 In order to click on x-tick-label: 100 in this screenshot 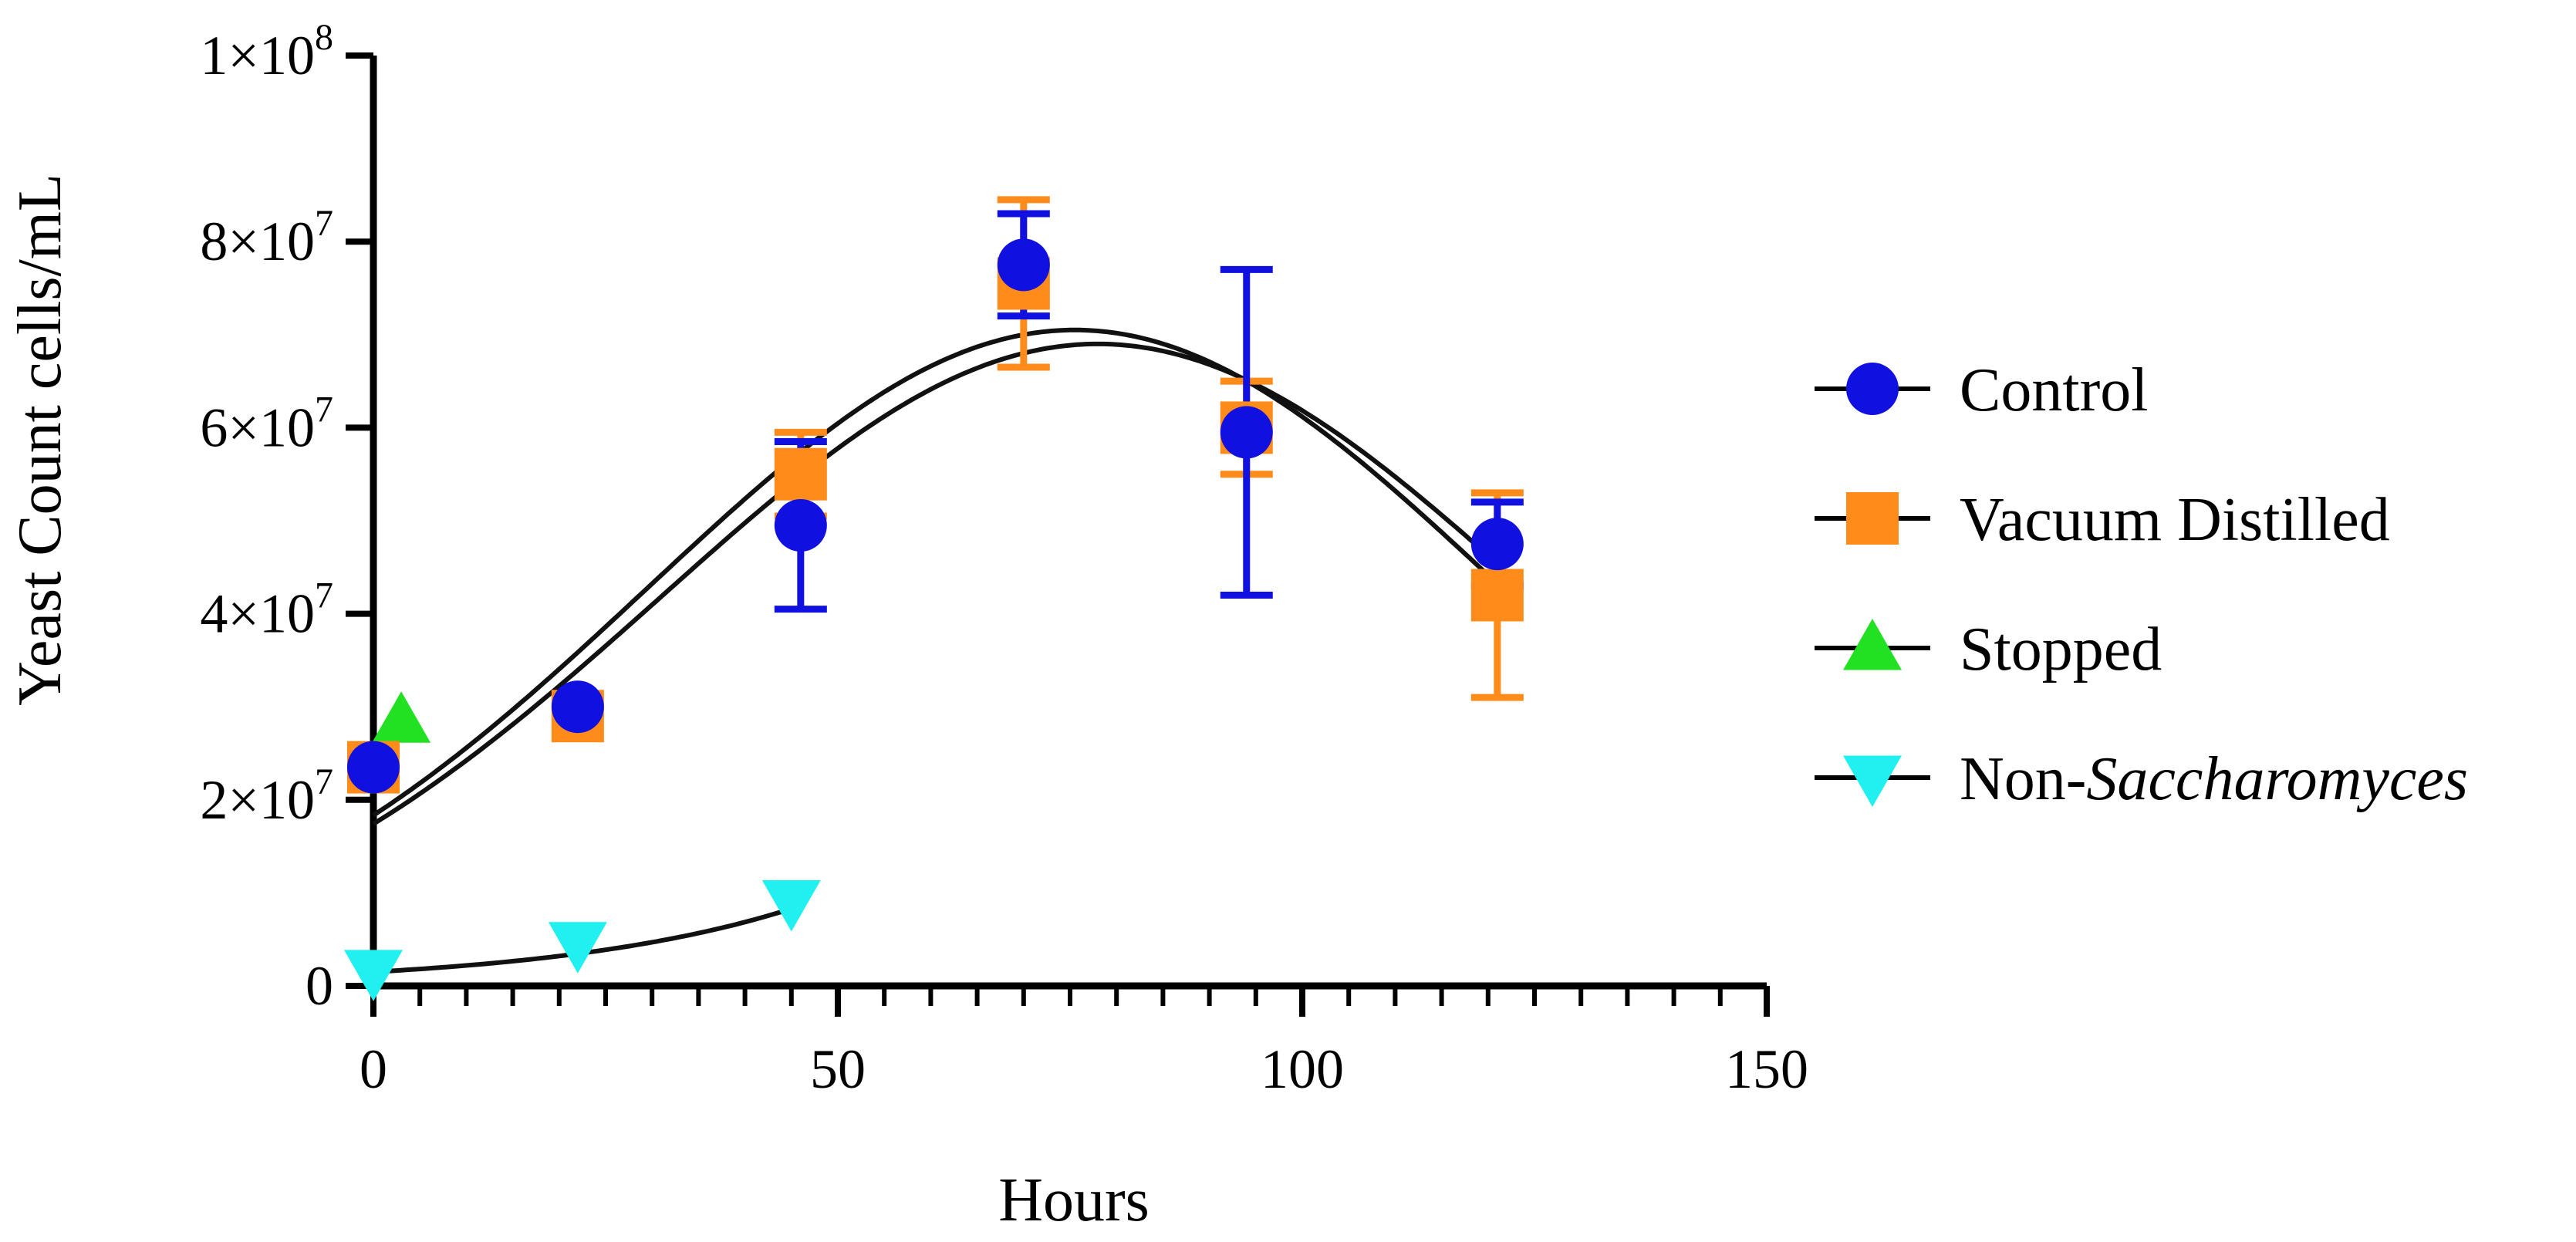, I will do `click(1302, 1069)`.